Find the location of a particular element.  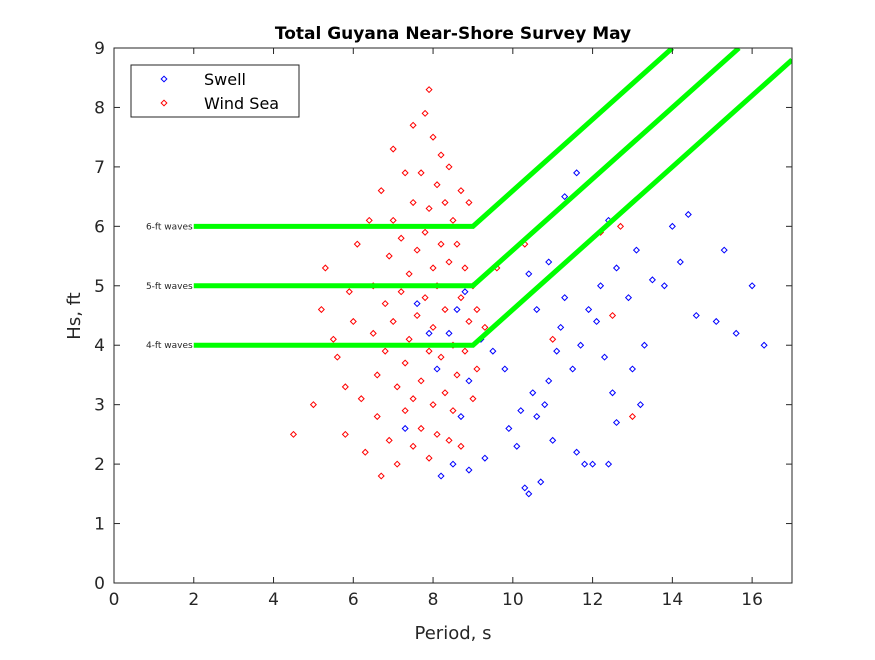

y-tick-label: 4 is located at coordinates (99, 346).